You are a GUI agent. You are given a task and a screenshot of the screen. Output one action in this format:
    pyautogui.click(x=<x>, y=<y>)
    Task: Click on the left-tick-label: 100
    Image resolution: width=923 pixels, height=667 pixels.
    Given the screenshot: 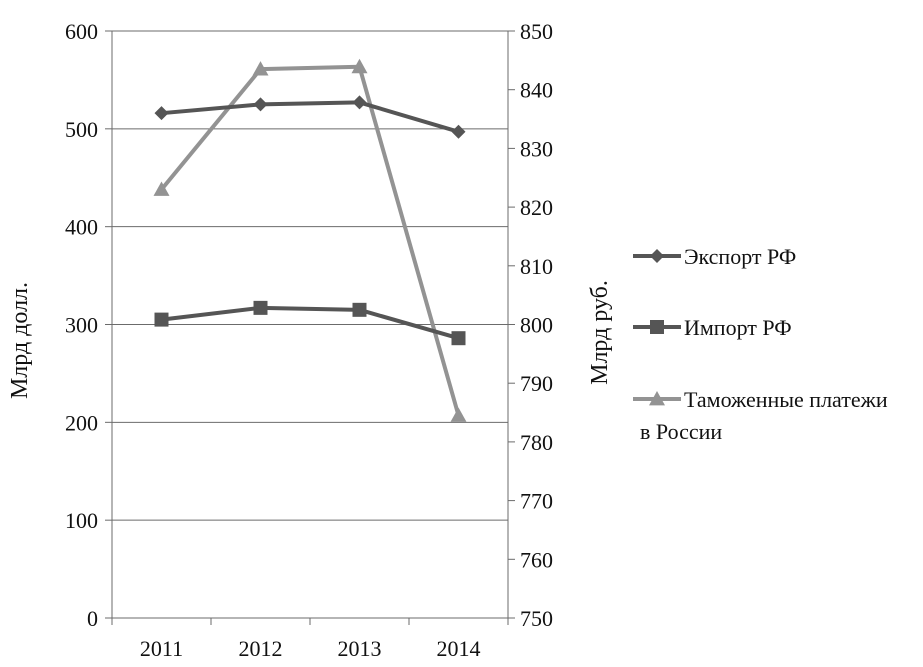 What is the action you would take?
    pyautogui.click(x=81, y=520)
    